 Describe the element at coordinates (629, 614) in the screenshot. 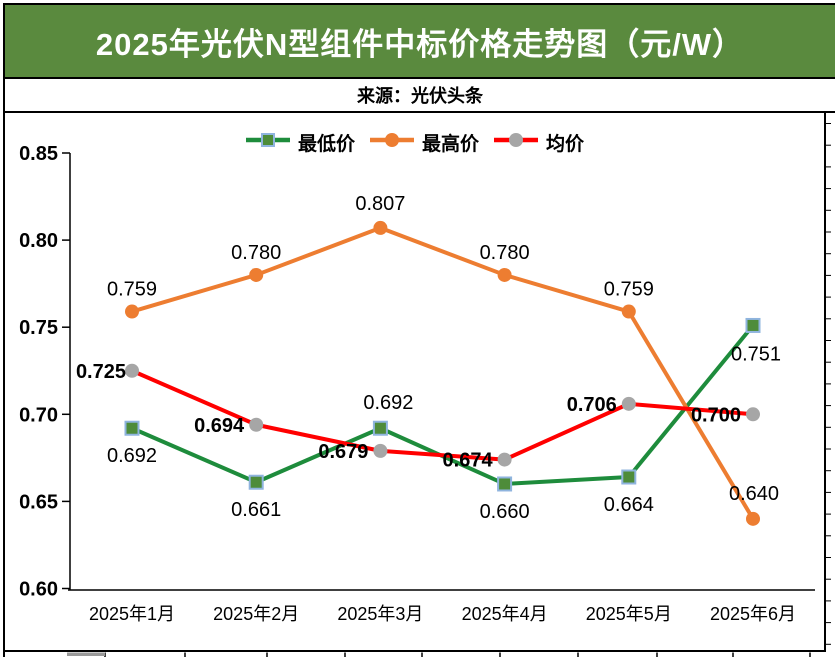

I see `x-tick-label: 2025年5月` at that location.